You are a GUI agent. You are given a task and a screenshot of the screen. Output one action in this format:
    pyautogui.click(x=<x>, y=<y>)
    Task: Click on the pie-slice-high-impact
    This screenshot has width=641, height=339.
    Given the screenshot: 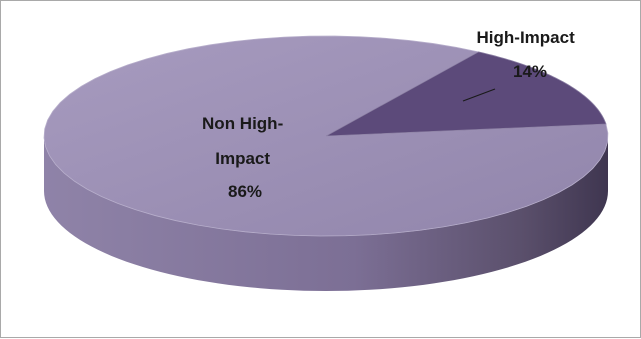 What is the action you would take?
    pyautogui.click(x=466, y=94)
    